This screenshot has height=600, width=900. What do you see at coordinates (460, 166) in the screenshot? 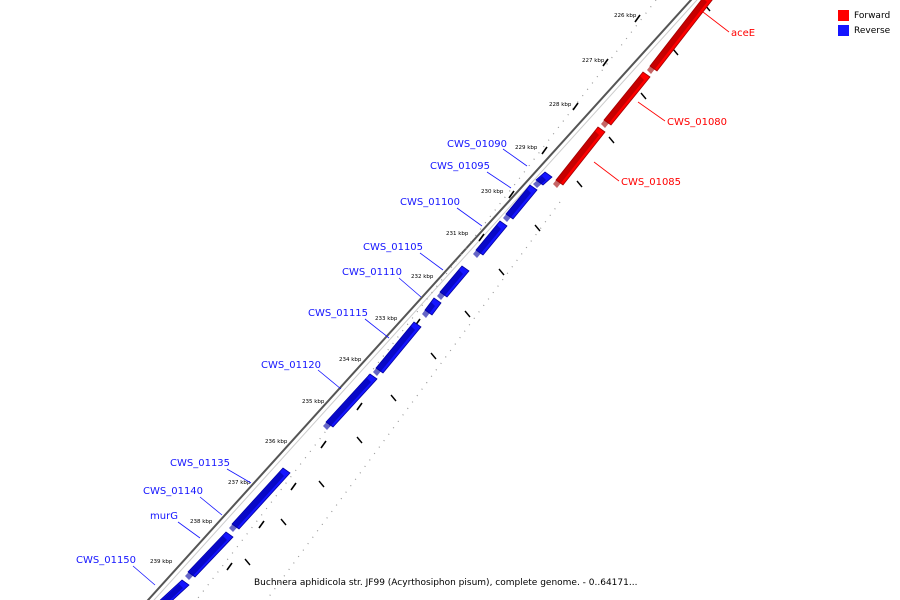
I see `gene-label-reverse: CWS_01095` at bounding box center [460, 166].